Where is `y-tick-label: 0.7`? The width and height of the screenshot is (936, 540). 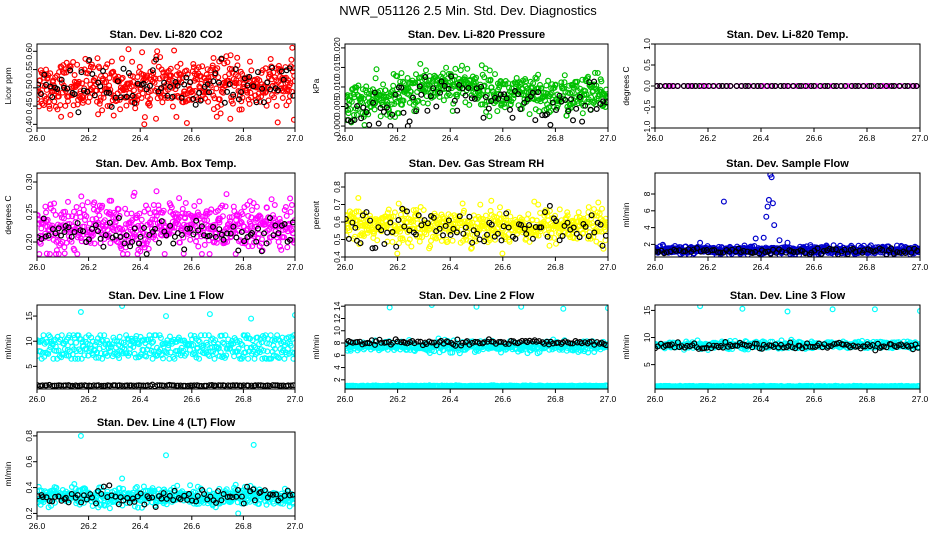 y-tick-label: 0.7 is located at coordinates (337, 204).